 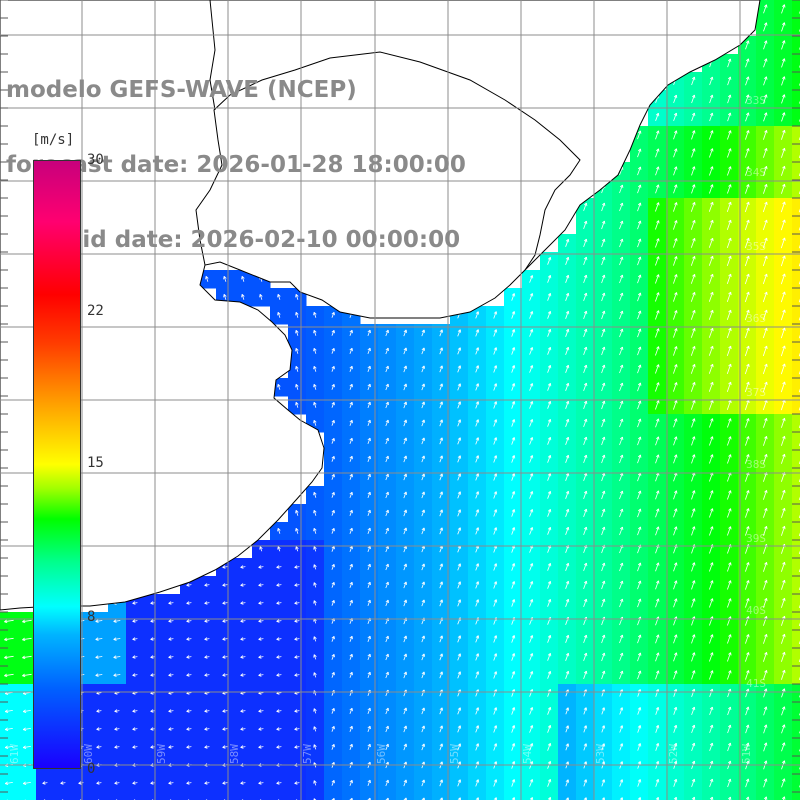 What do you see at coordinates (181, 90) in the screenshot?
I see `model-name: modelo GEFS-WAVE (NCEP)` at bounding box center [181, 90].